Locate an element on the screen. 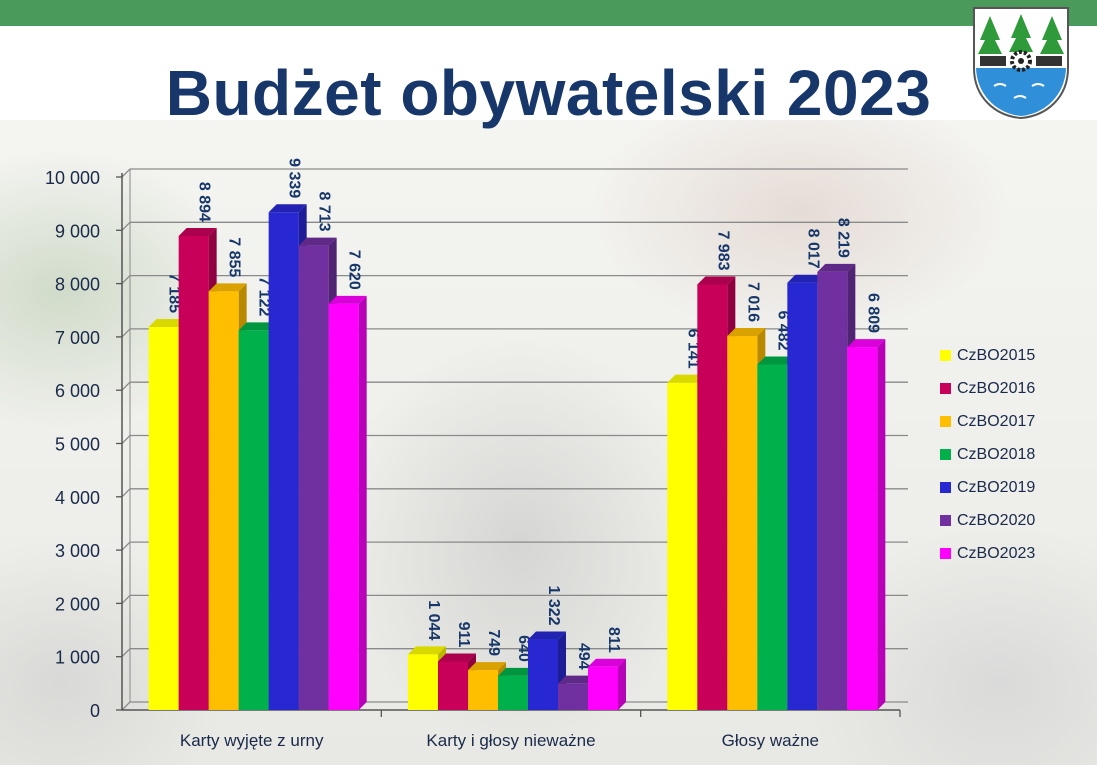 The height and width of the screenshot is (765, 1097). x-category-label: Karty i głosy nieważne is located at coordinates (510, 740).